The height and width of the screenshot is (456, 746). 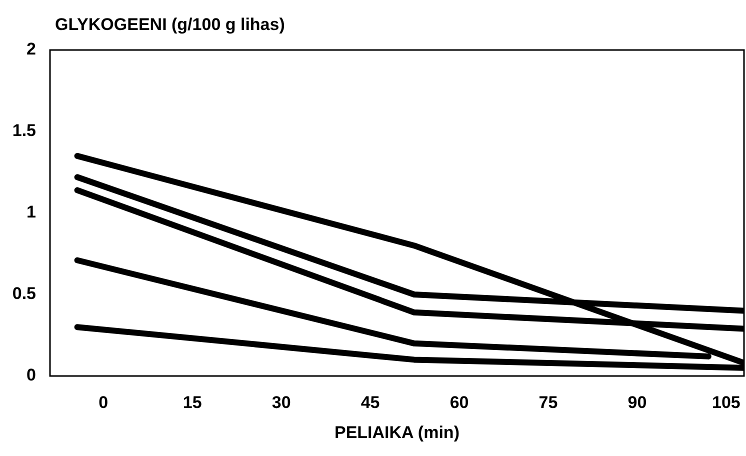 What do you see at coordinates (192, 402) in the screenshot?
I see `x-tick-label: 15` at bounding box center [192, 402].